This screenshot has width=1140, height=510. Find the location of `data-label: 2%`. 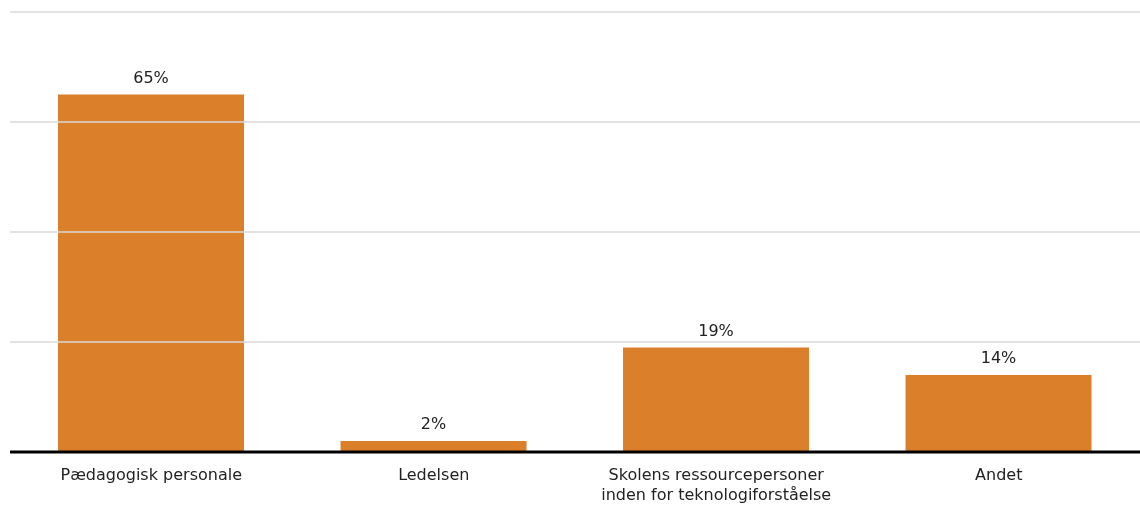

data-label: 2% is located at coordinates (433, 423).